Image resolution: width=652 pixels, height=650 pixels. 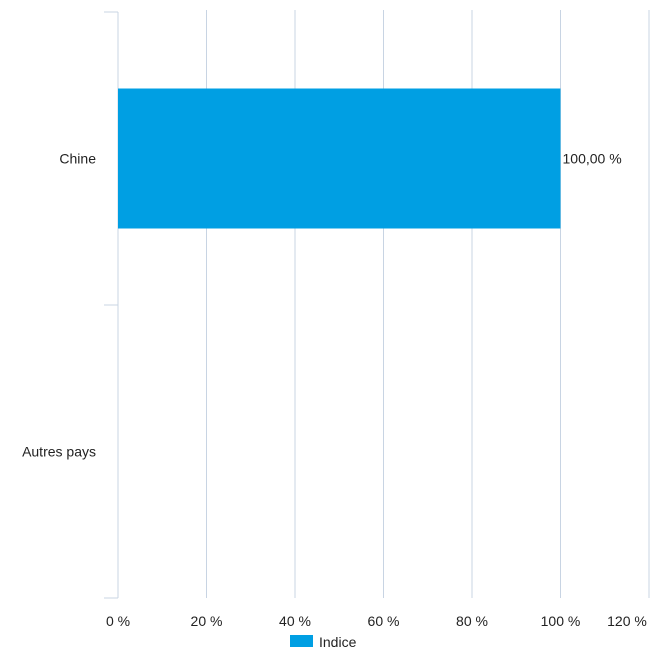 What do you see at coordinates (207, 621) in the screenshot?
I see `x-tick-label: 20 %` at bounding box center [207, 621].